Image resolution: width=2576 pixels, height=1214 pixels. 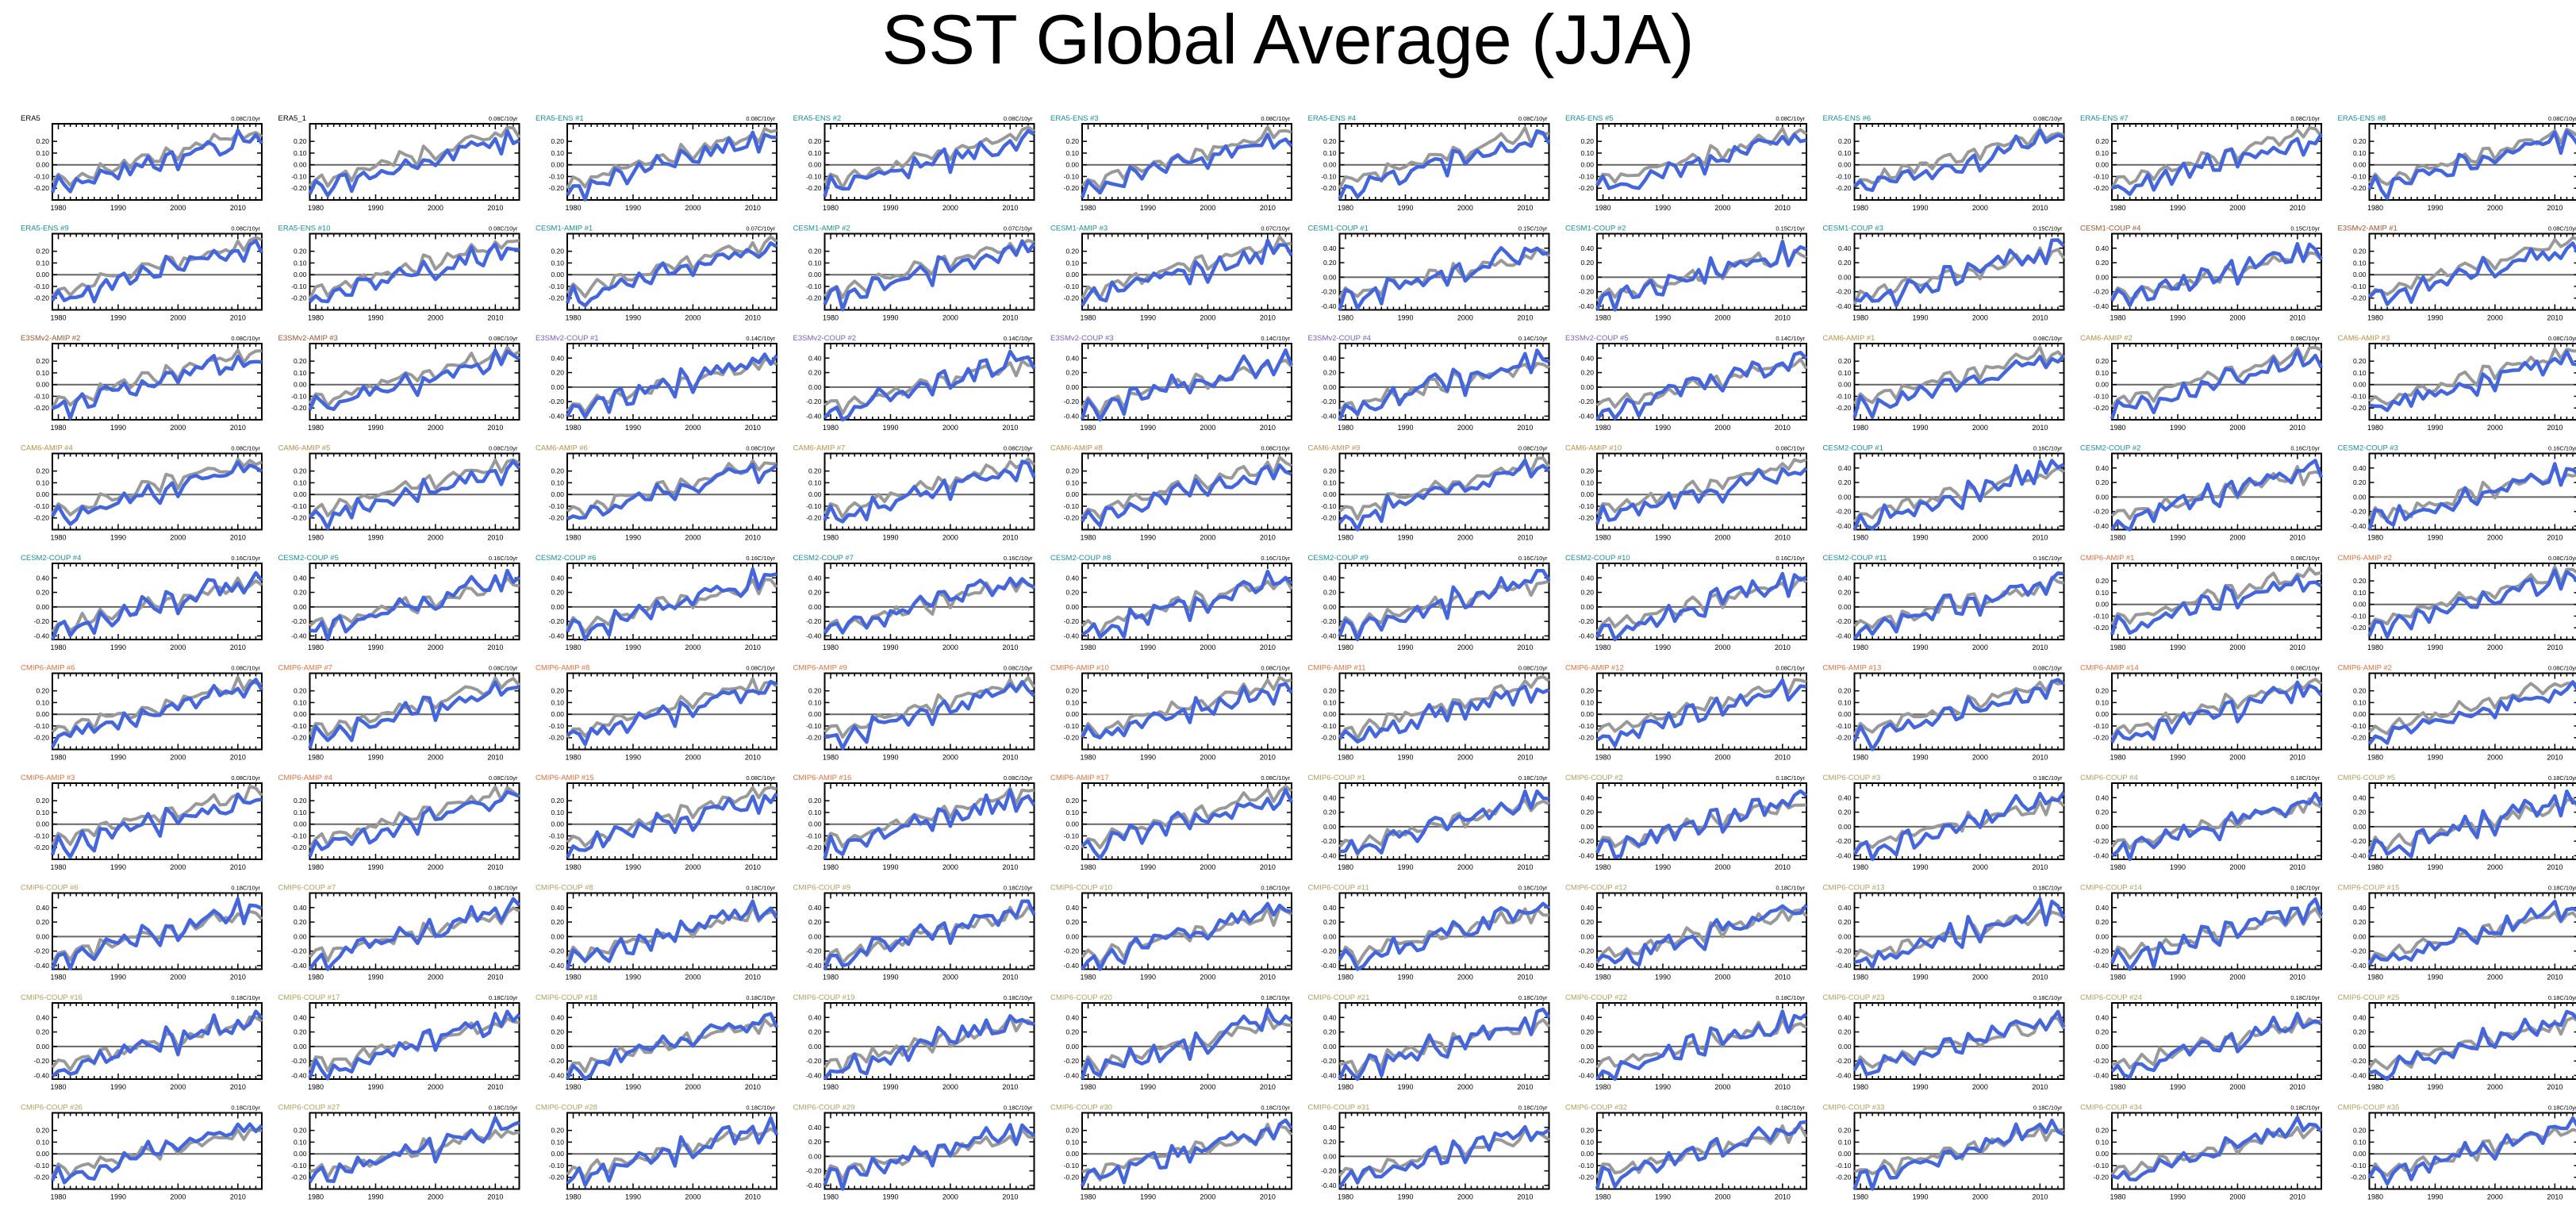 What do you see at coordinates (2362, 118) in the screenshot?
I see `panel-label: ERA5-ENS #8` at bounding box center [2362, 118].